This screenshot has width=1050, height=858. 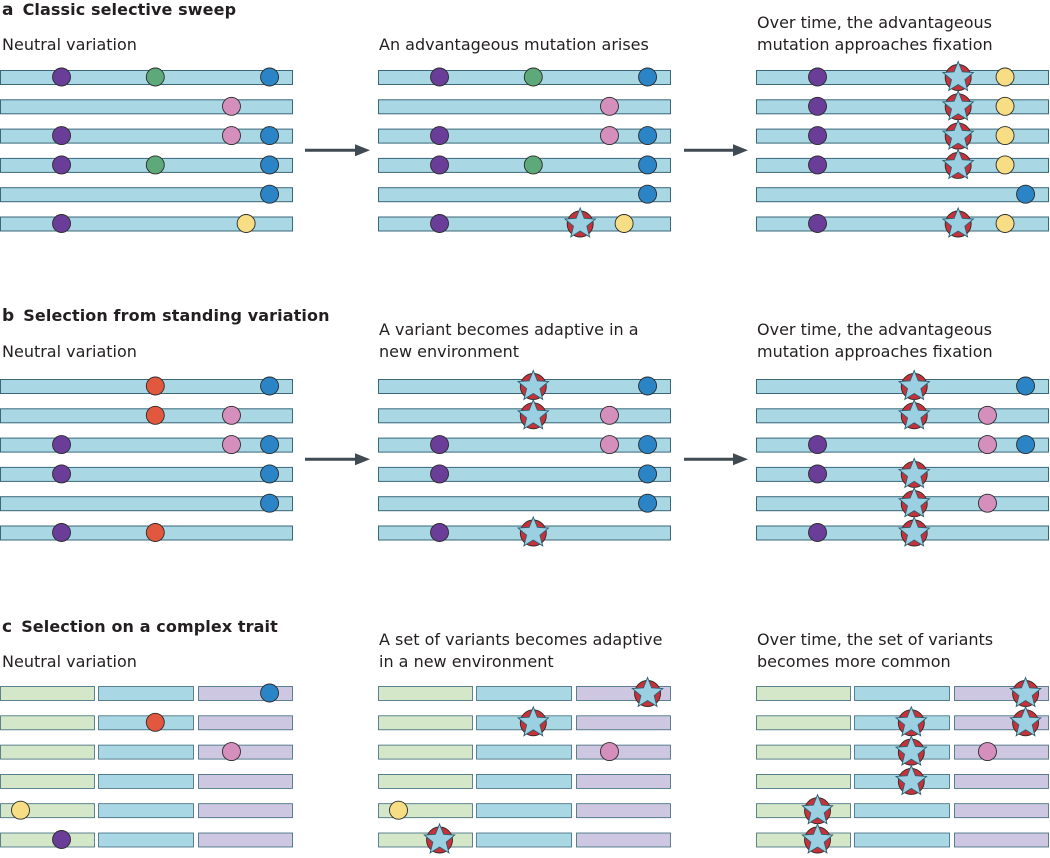 I want to click on panel-b-letter: b, so click(x=8, y=316).